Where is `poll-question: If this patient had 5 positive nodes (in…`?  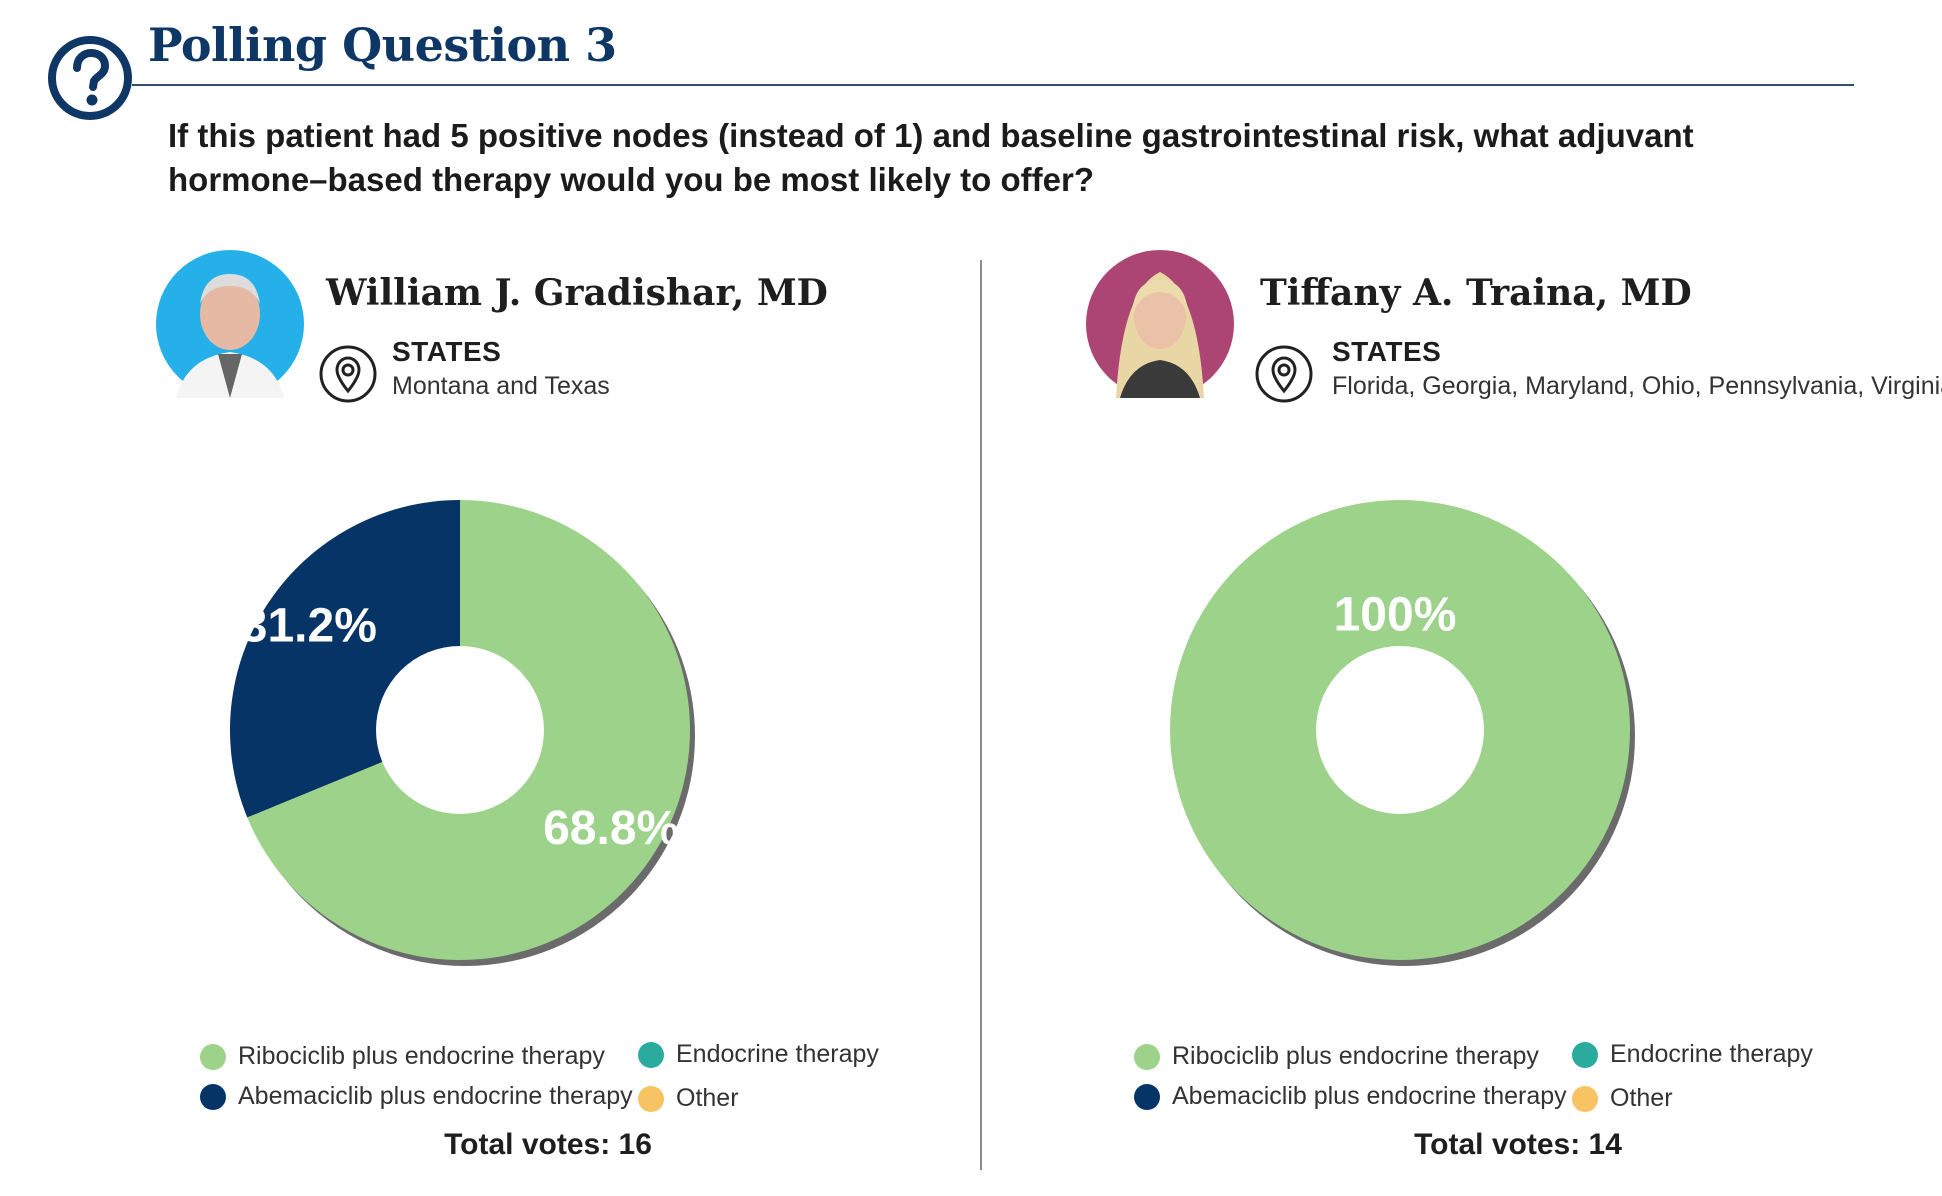
poll-question: If this patient had 5 positive nodes (in… is located at coordinates (931, 157).